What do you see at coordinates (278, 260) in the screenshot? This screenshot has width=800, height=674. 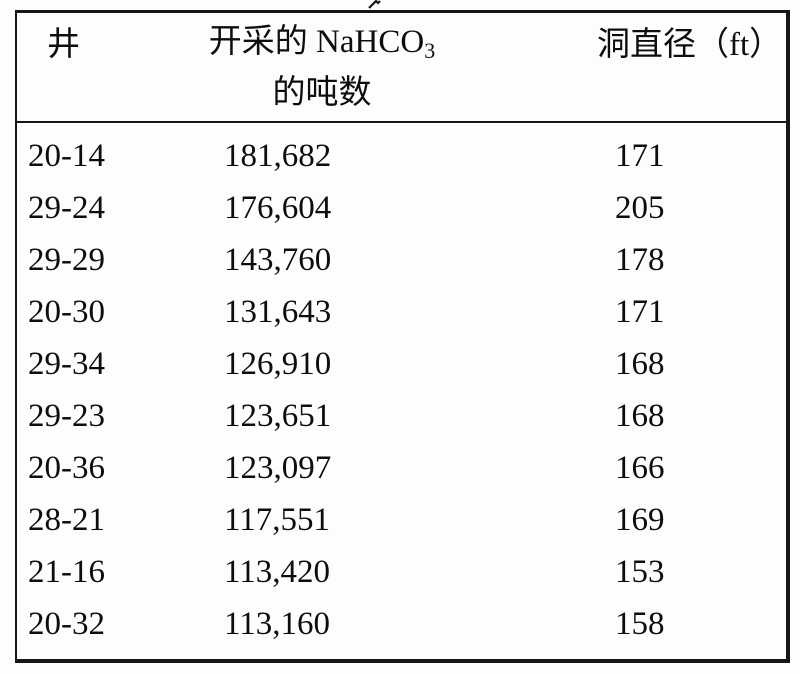 I see `tons-mined-cell: 143,760` at bounding box center [278, 260].